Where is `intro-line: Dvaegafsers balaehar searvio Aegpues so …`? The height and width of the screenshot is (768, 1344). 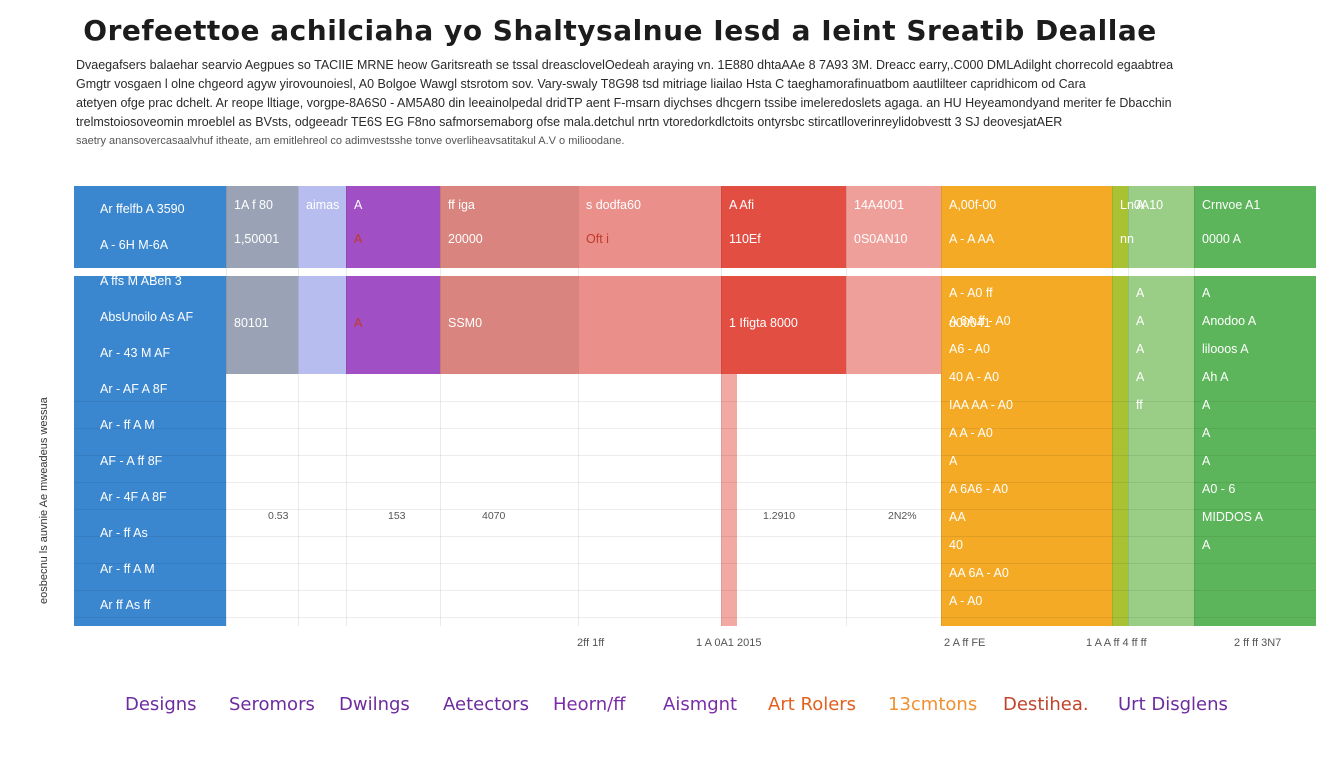
intro-line: Dvaegafsers balaehar searvio Aegpues so … is located at coordinates (625, 65).